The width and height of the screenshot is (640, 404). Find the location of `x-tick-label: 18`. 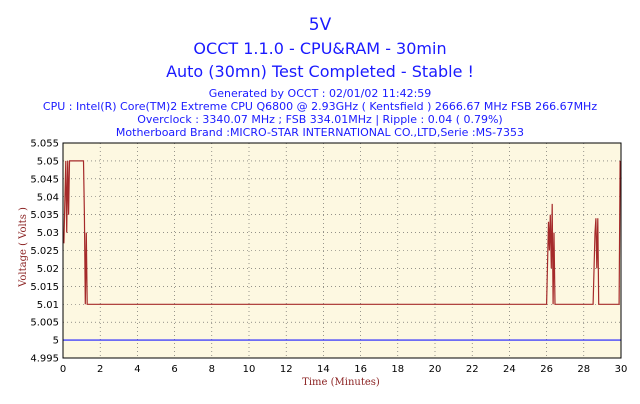

x-tick-label: 18 is located at coordinates (397, 369).